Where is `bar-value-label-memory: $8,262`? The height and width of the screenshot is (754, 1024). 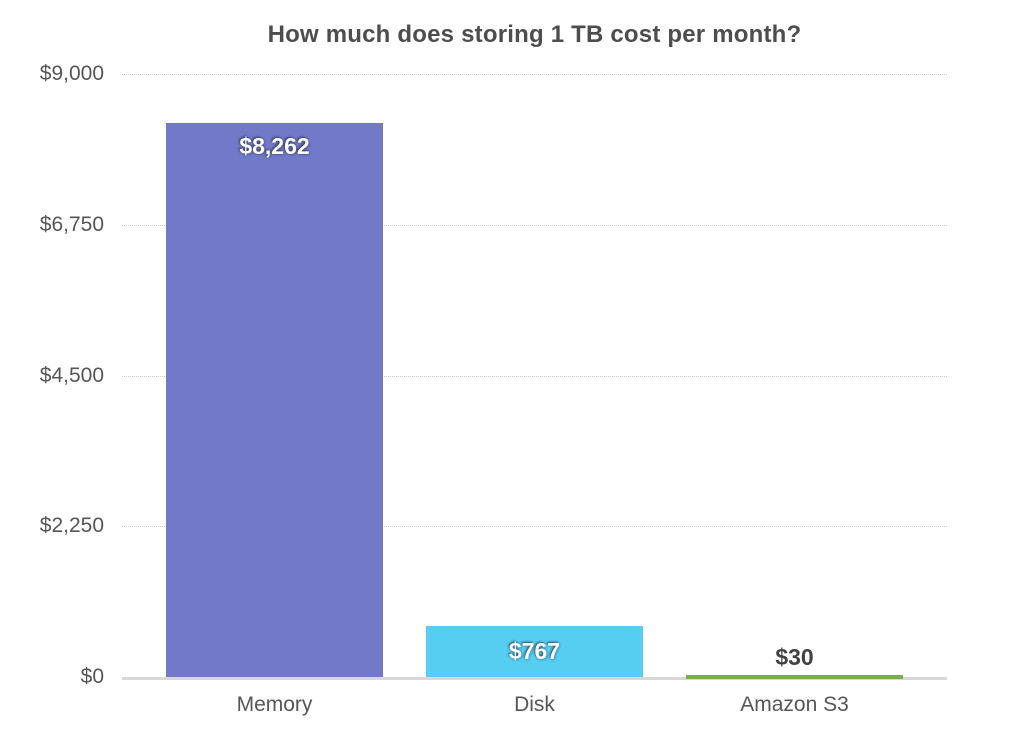 bar-value-label-memory: $8,262 is located at coordinates (274, 146).